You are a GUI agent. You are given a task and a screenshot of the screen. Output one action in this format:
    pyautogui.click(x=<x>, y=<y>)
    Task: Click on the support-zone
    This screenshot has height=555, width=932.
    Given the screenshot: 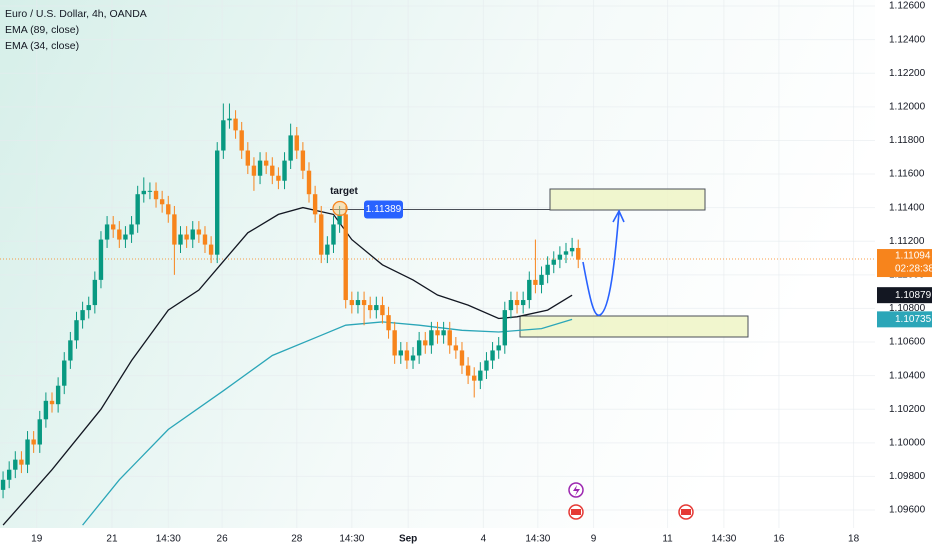 What is the action you would take?
    pyautogui.click(x=634, y=326)
    